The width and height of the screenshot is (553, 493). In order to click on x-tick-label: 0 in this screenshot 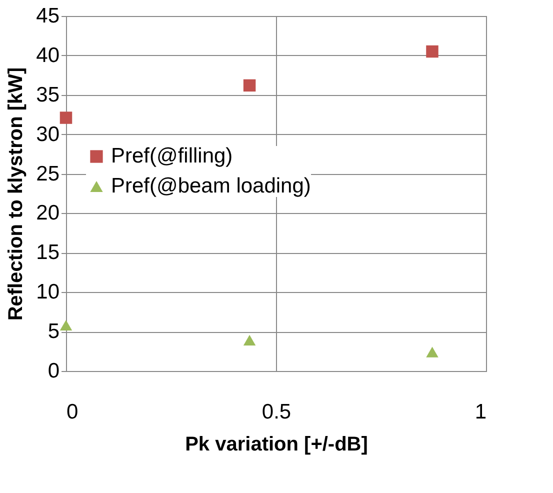, I will do `click(72, 412)`.